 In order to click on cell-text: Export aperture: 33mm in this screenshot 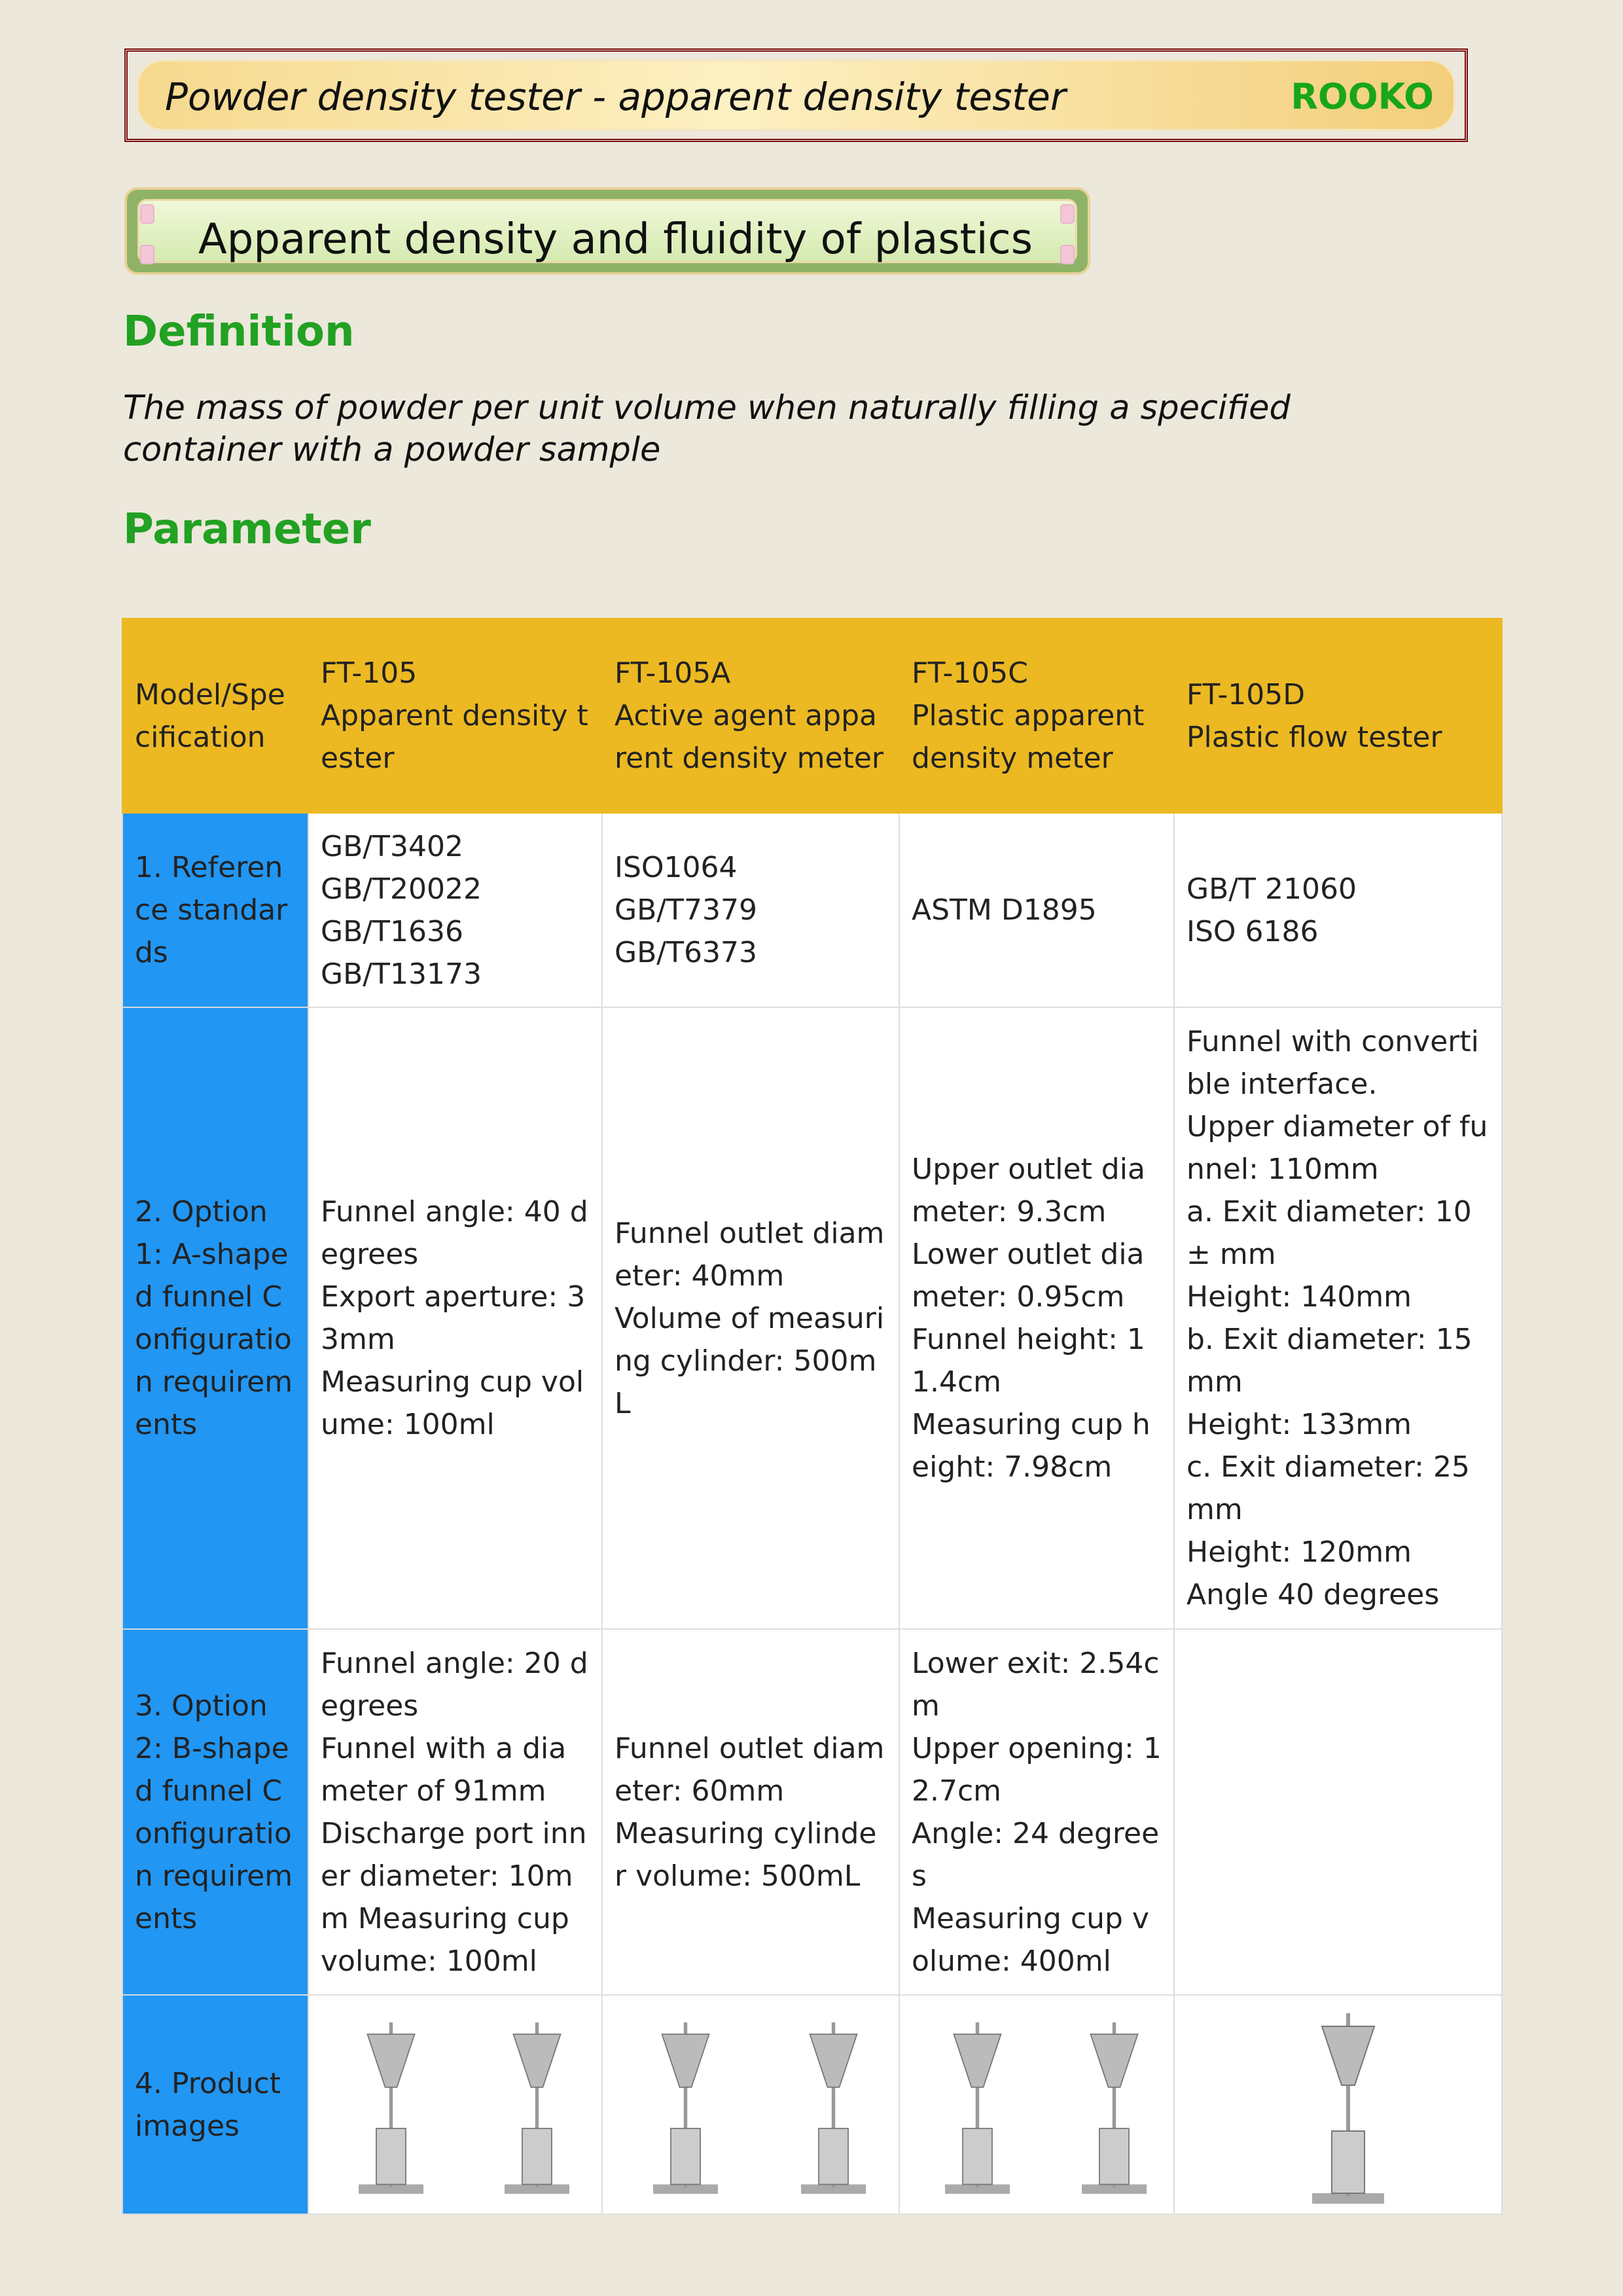, I will do `click(453, 1318)`.